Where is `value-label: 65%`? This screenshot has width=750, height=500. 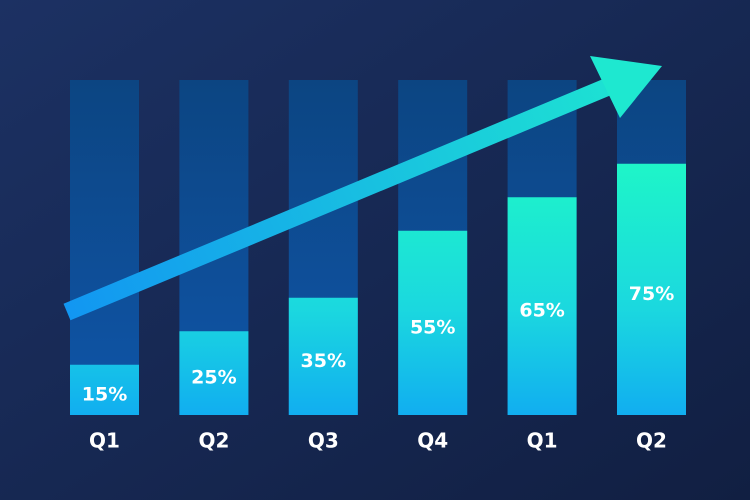 value-label: 65% is located at coordinates (541, 311).